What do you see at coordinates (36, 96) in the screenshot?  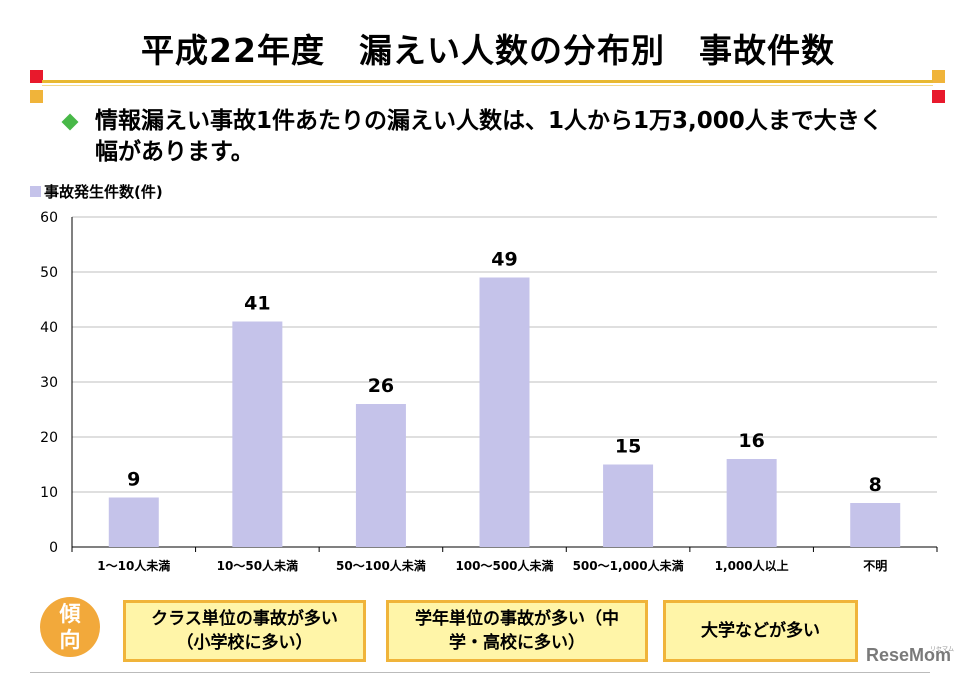 I see `orange-square-bottom-left` at bounding box center [36, 96].